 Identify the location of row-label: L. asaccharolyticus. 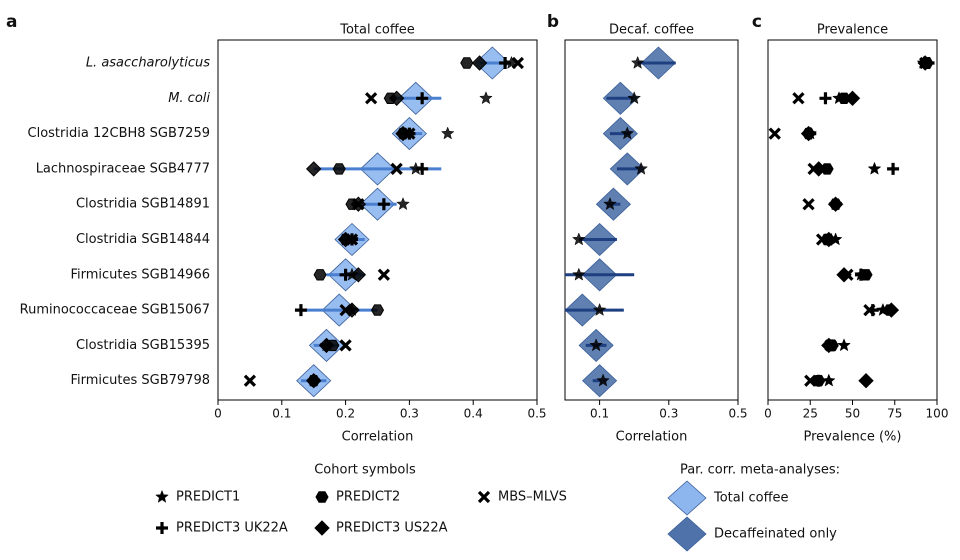
(148, 63).